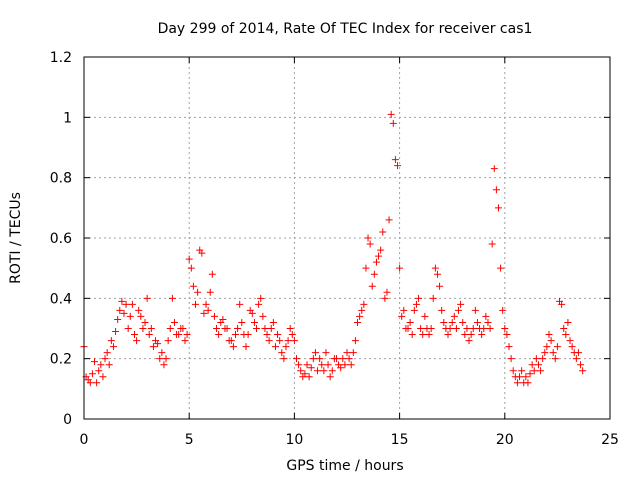 This screenshot has width=640, height=480. What do you see at coordinates (67, 420) in the screenshot?
I see `y-tick-label: 0` at bounding box center [67, 420].